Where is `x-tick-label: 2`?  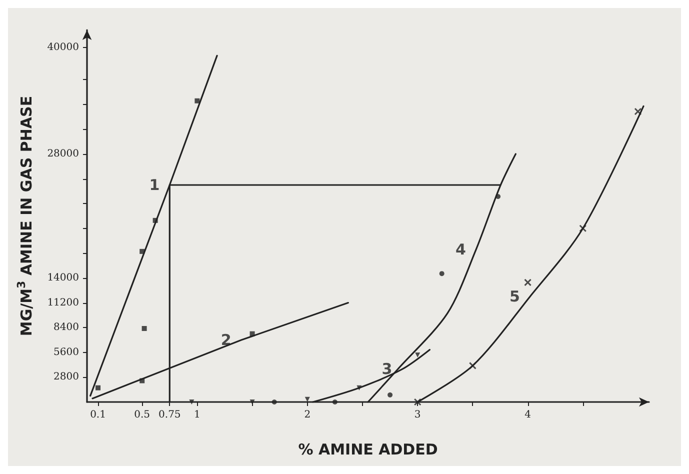 x-tick-label: 2 is located at coordinates (307, 415).